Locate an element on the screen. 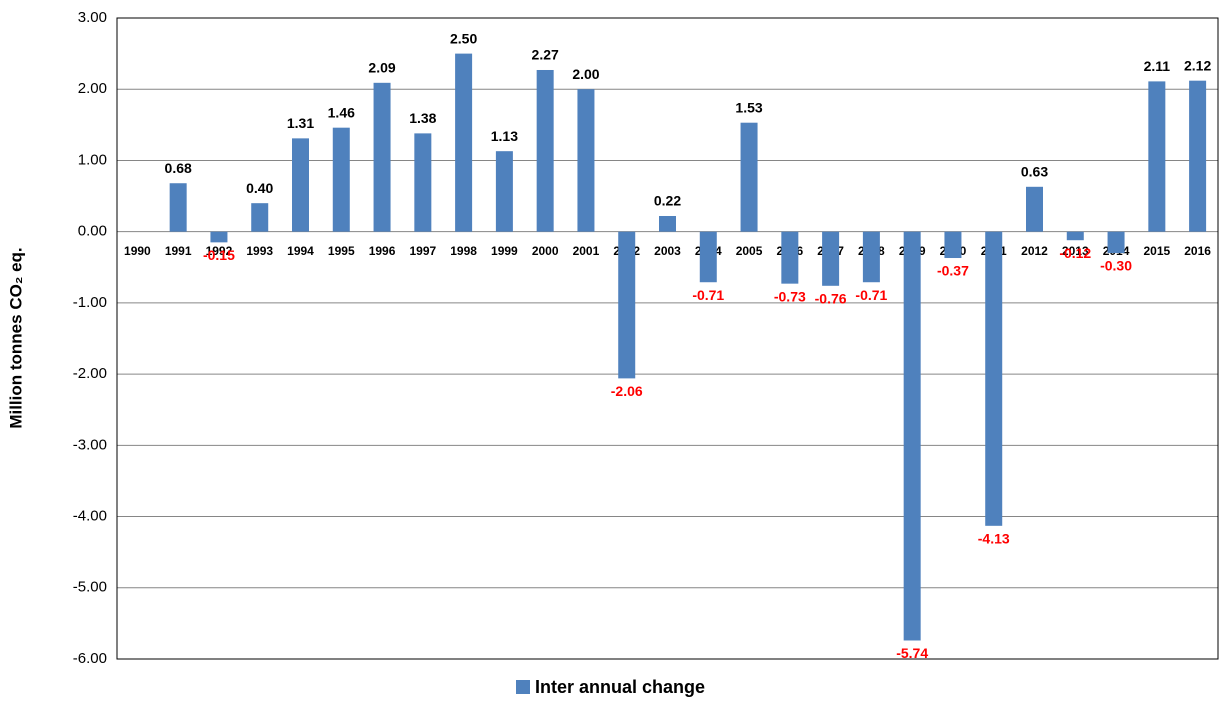 The image size is (1228, 727). data-label: 0.22 is located at coordinates (667, 201).